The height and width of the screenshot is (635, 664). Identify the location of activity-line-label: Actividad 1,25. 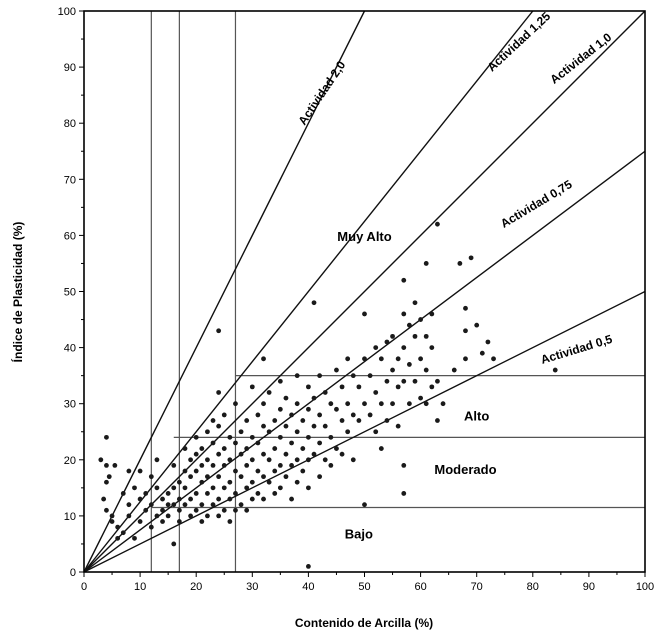
(519, 41).